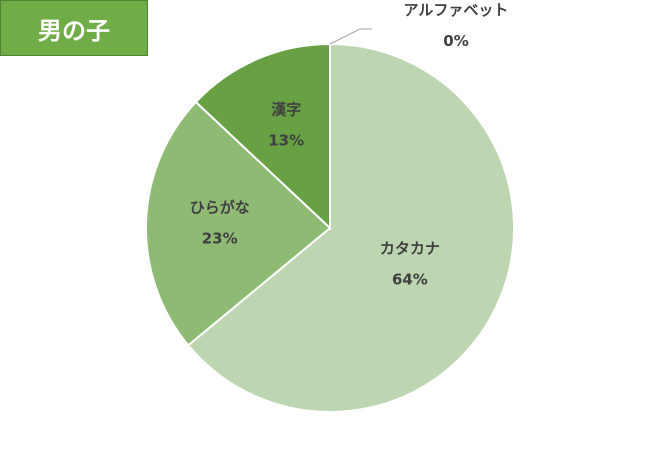 This screenshot has width=666, height=455. What do you see at coordinates (286, 141) in the screenshot?
I see `slice-value-label-2: 13%` at bounding box center [286, 141].